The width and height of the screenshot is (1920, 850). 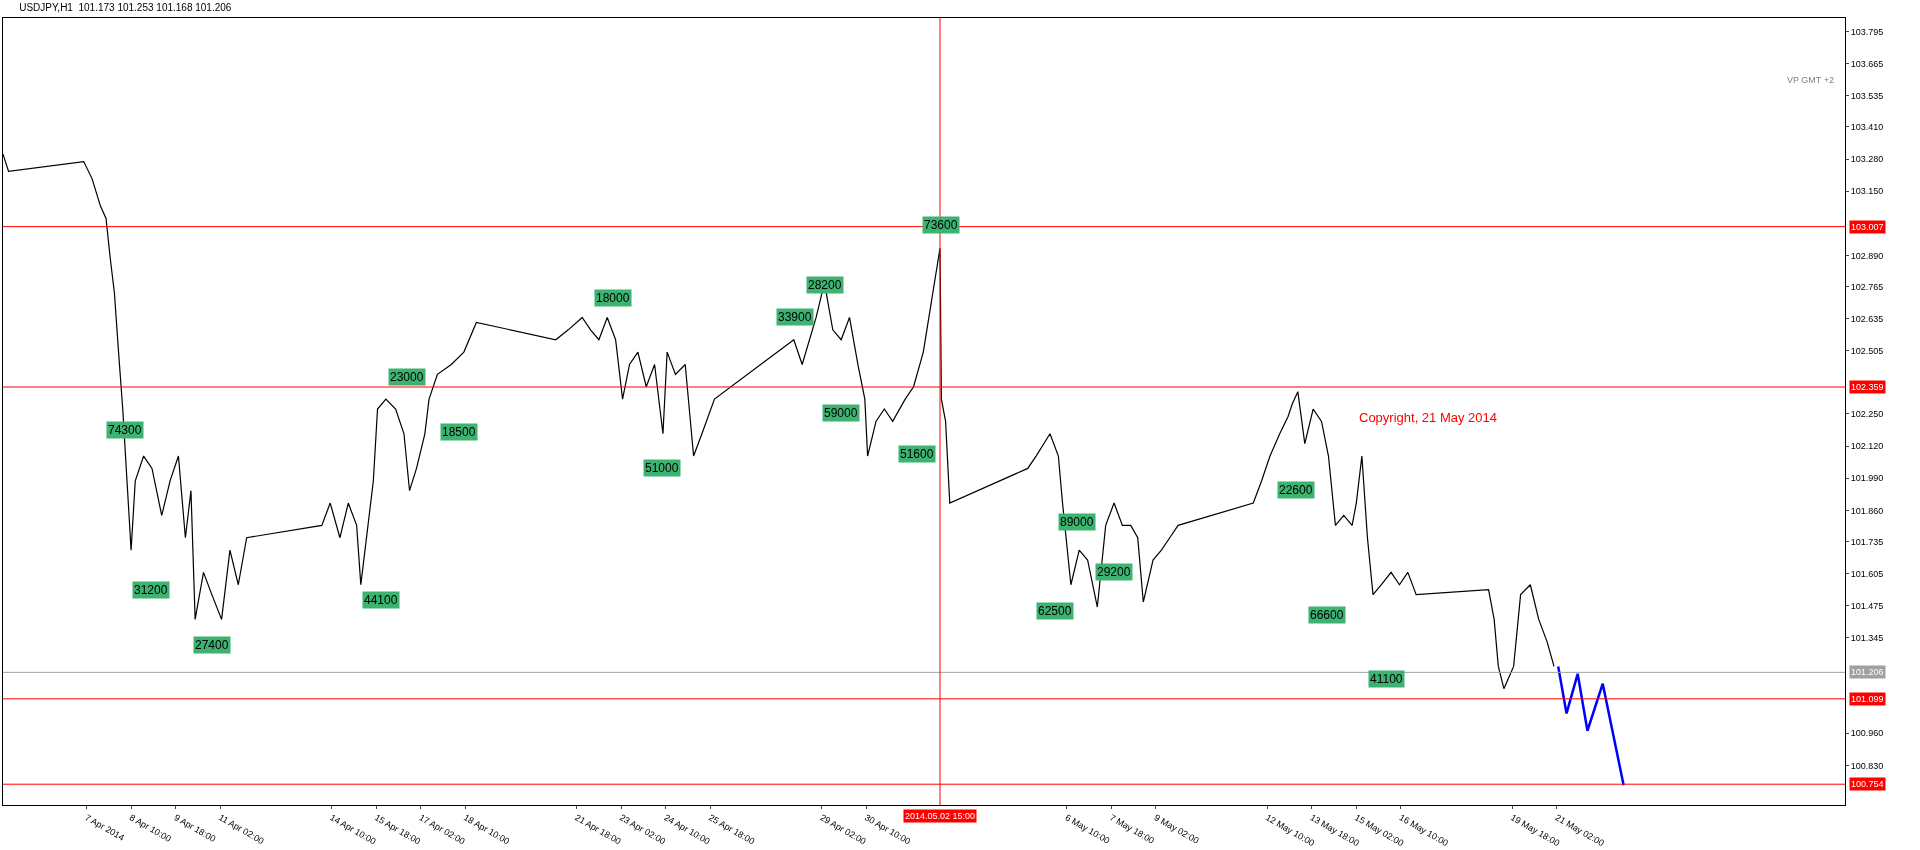 What do you see at coordinates (1867, 765) in the screenshot?
I see `y-tick-label: 100.830` at bounding box center [1867, 765].